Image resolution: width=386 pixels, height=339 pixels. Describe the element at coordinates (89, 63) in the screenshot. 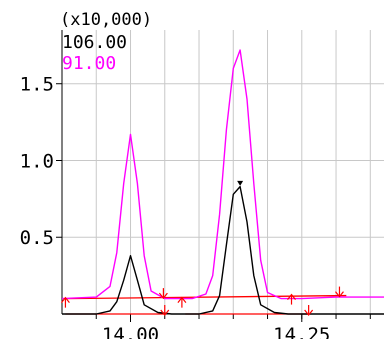

I see `legend-entry-91: 91.00` at that location.